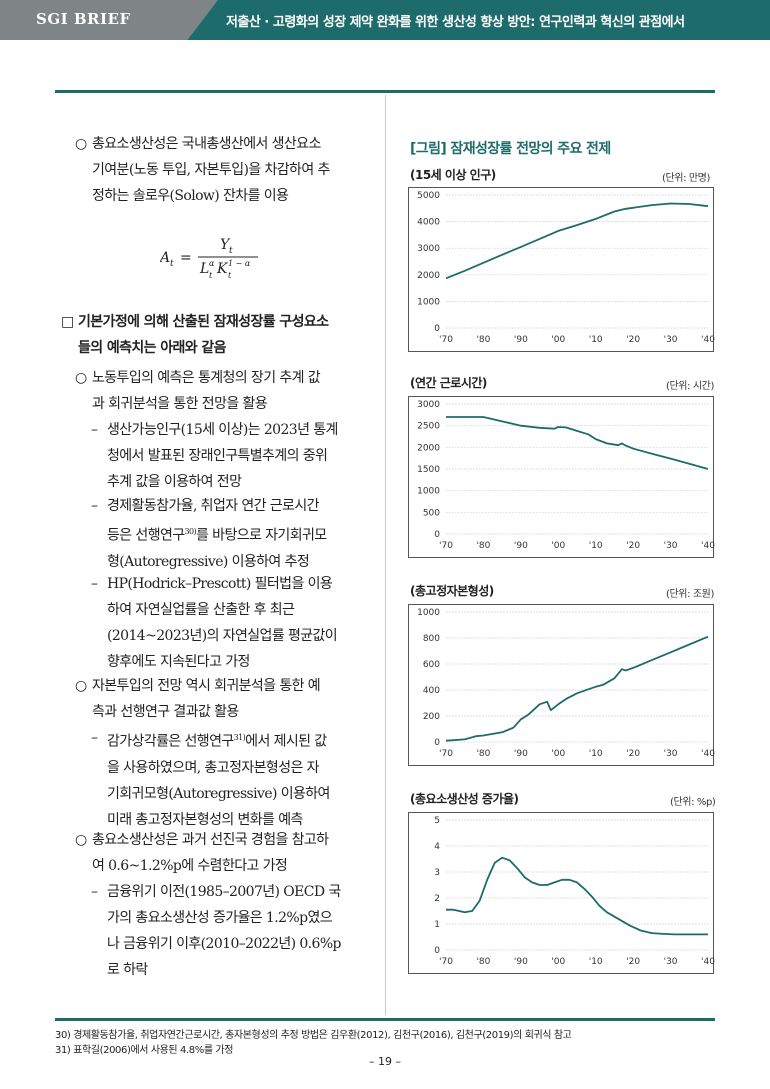 Image resolution: width=770 pixels, height=1089 pixels. I want to click on formula-den-L-sup: α, so click(212, 263).